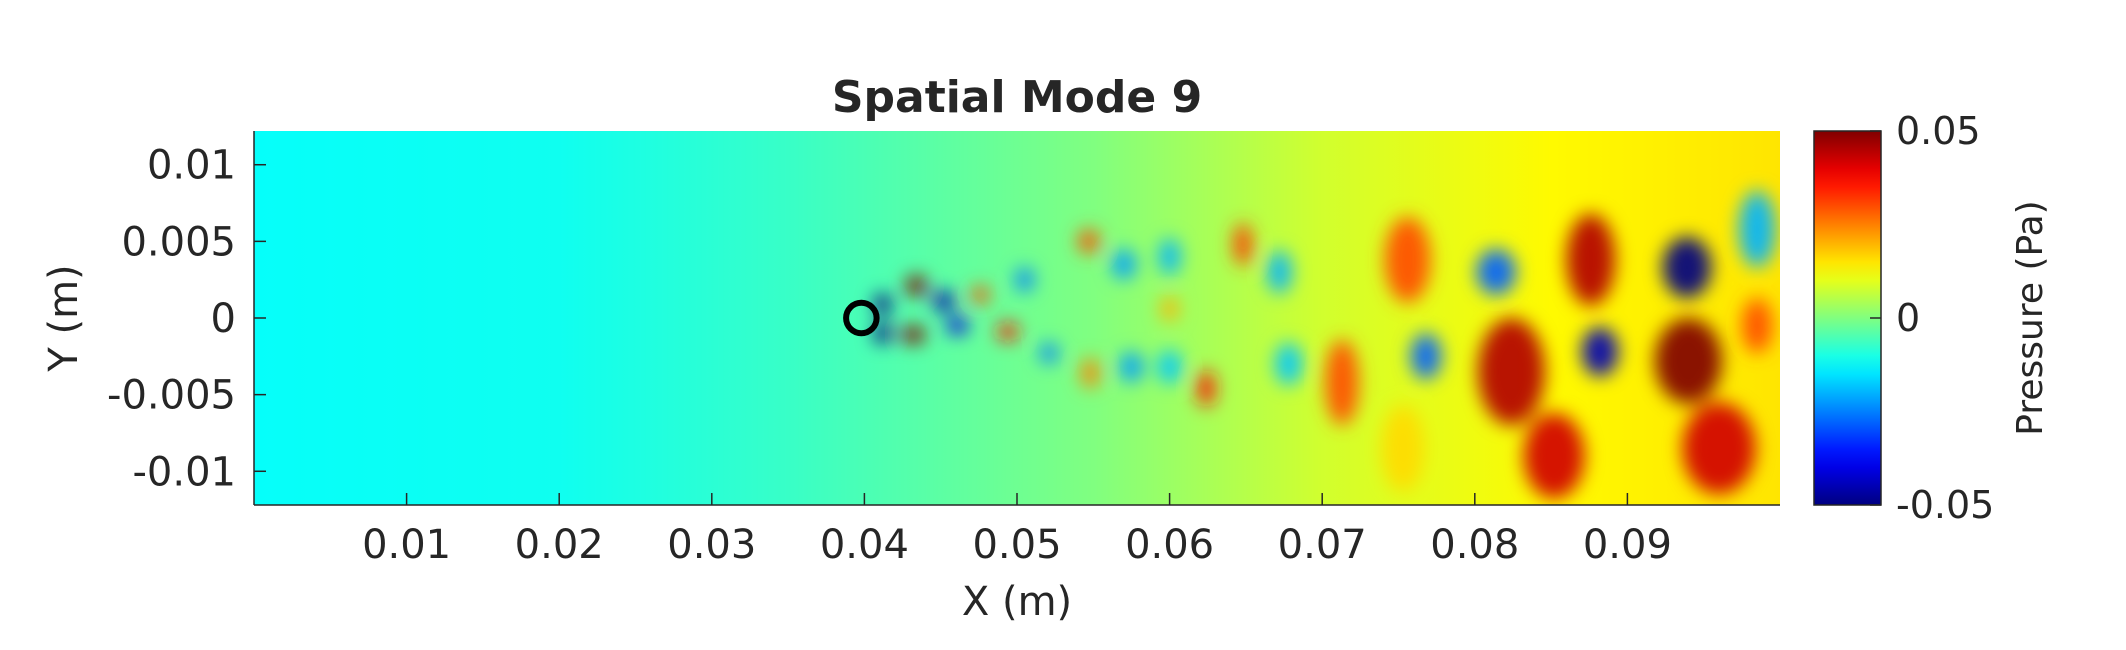 The image size is (2126, 650). Describe the element at coordinates (406, 545) in the screenshot. I see `x-tick-label: 0.01` at that location.